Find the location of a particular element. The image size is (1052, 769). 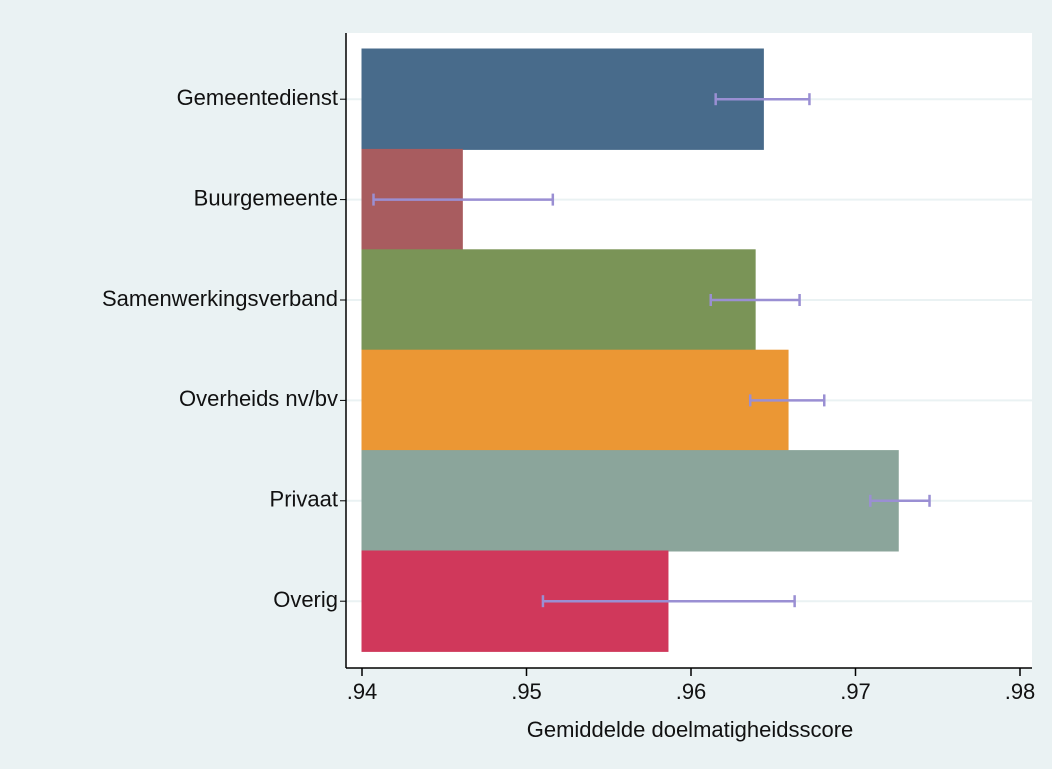

y-tick-label: Privaat is located at coordinates (304, 499).